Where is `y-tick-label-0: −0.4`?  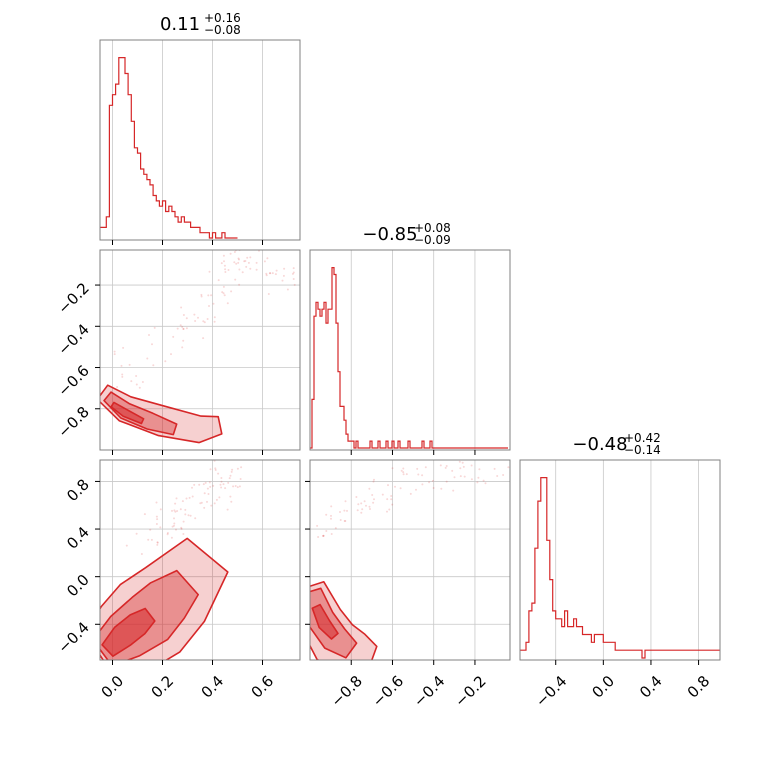 y-tick-label-0: −0.4 is located at coordinates (73, 637).